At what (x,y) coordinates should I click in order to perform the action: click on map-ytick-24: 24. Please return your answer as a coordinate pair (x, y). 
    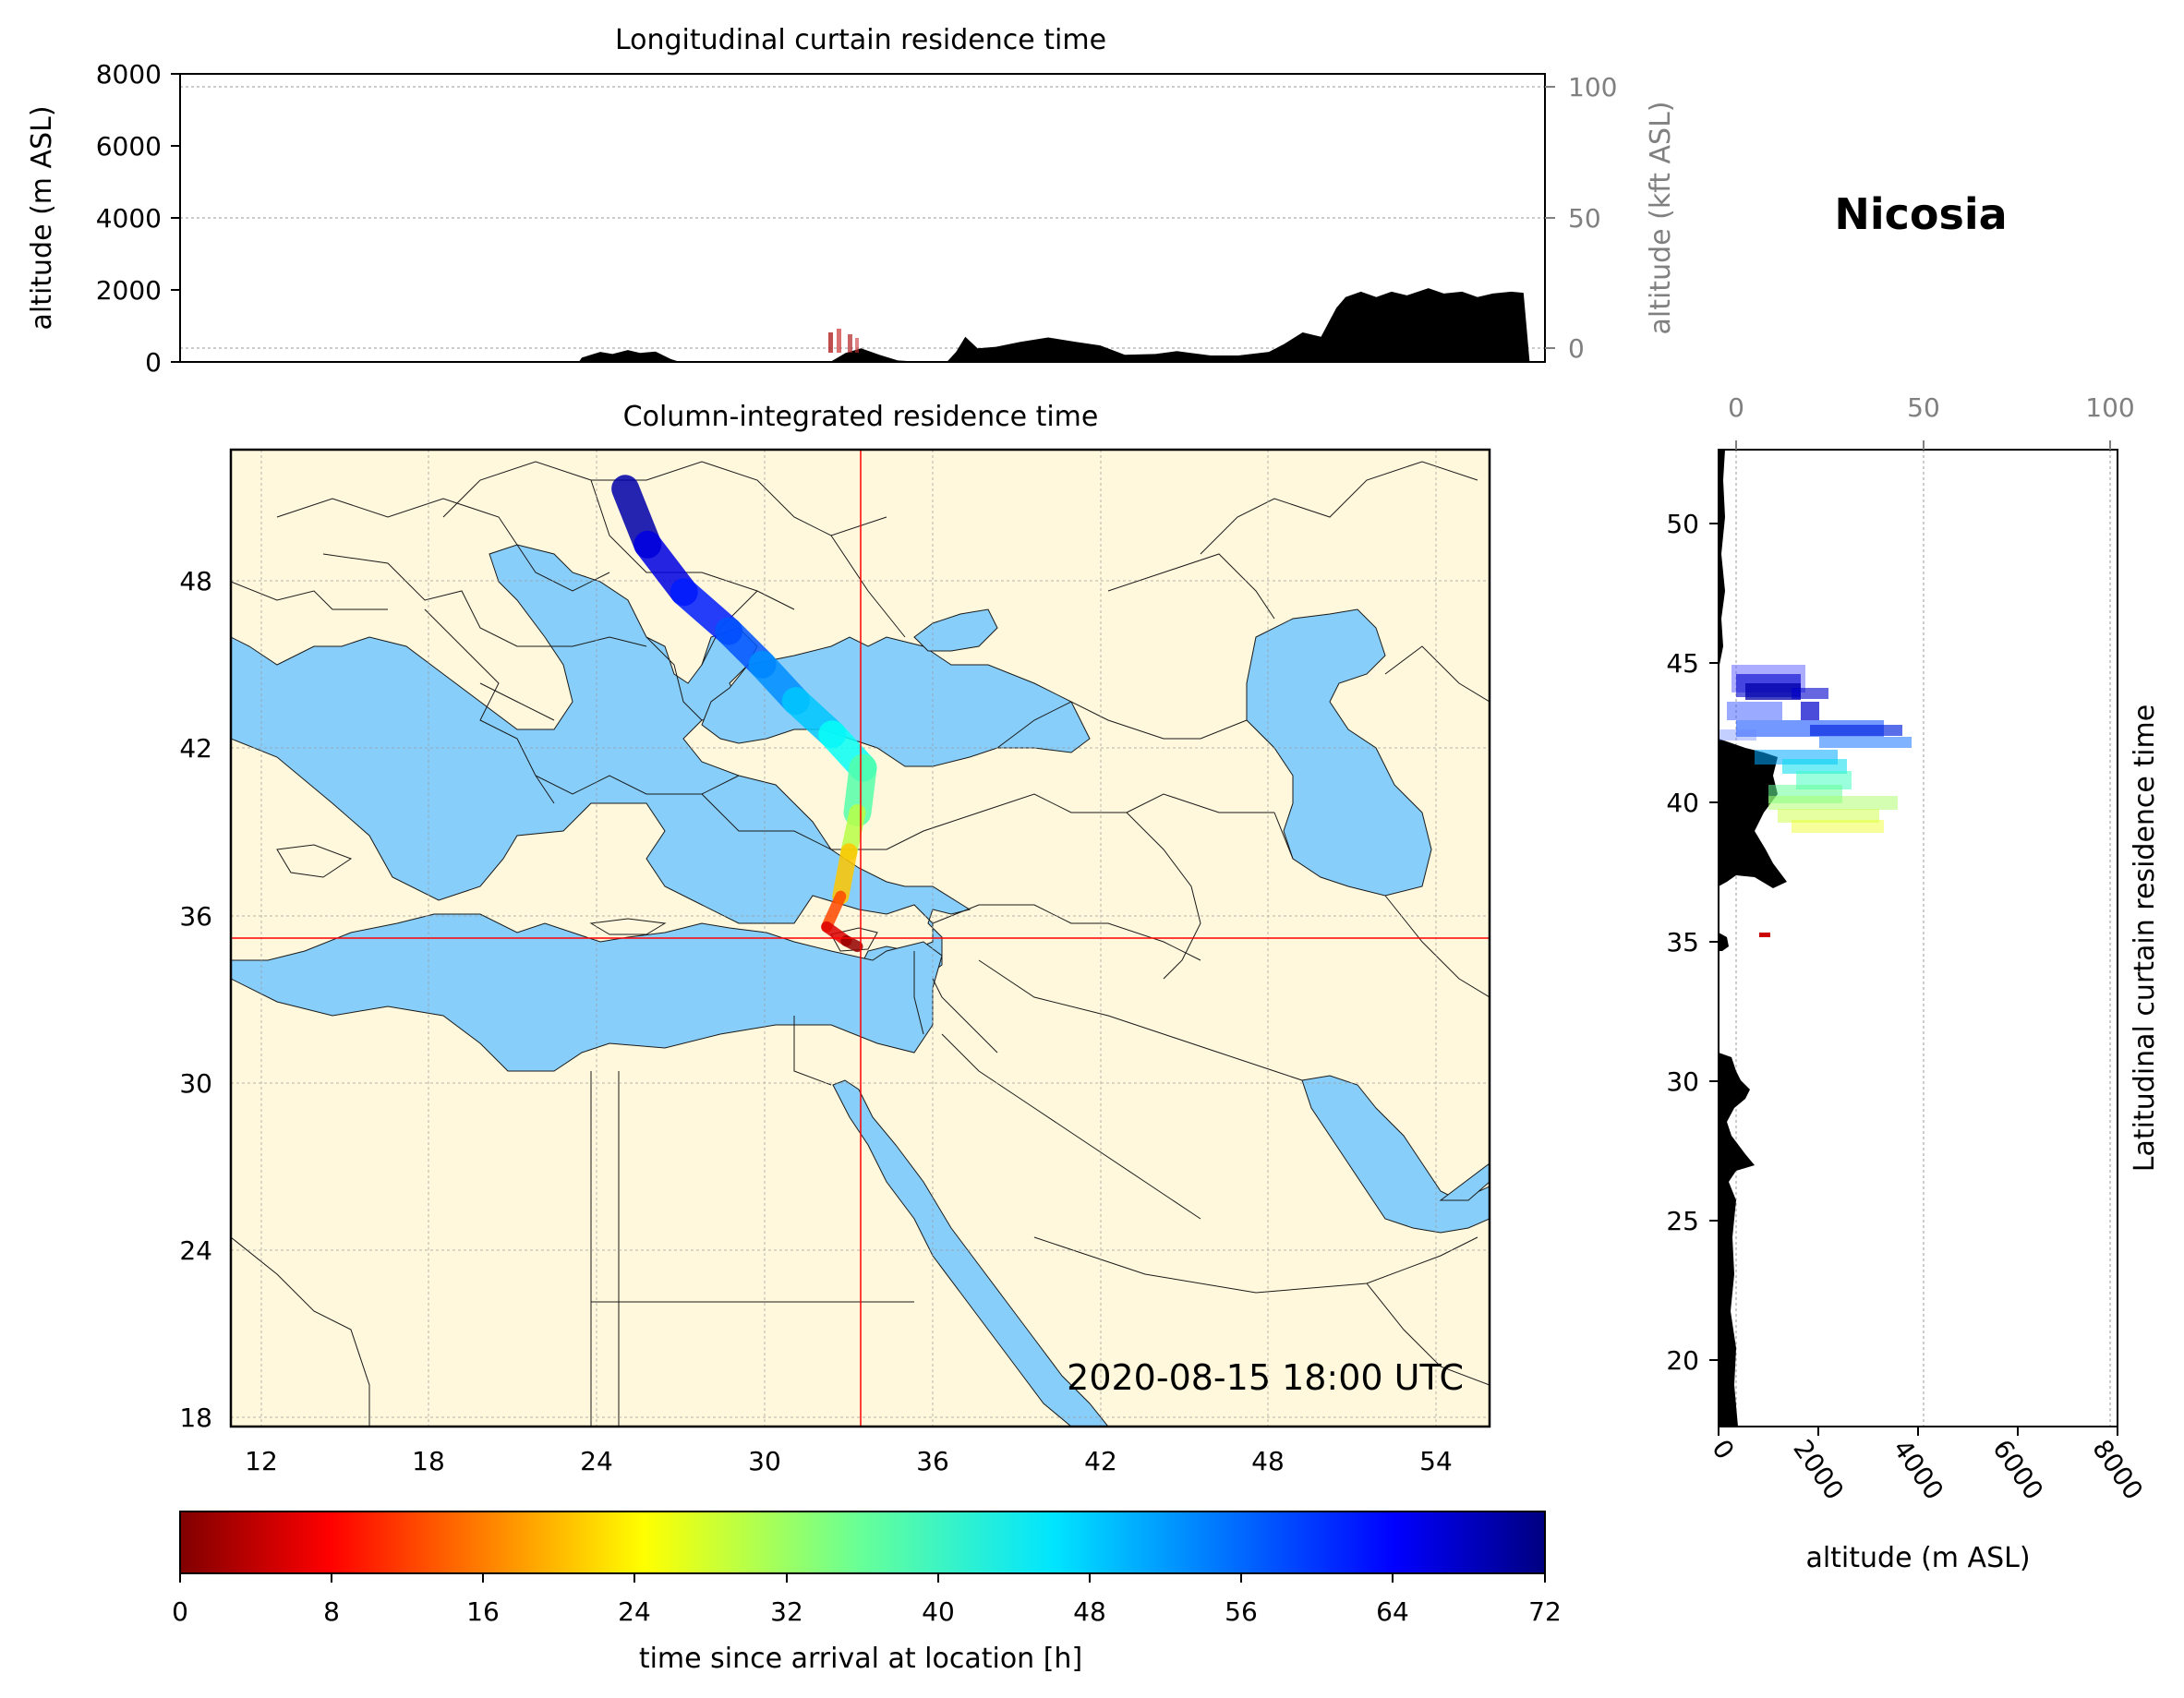
    Looking at the image, I should click on (195, 1250).